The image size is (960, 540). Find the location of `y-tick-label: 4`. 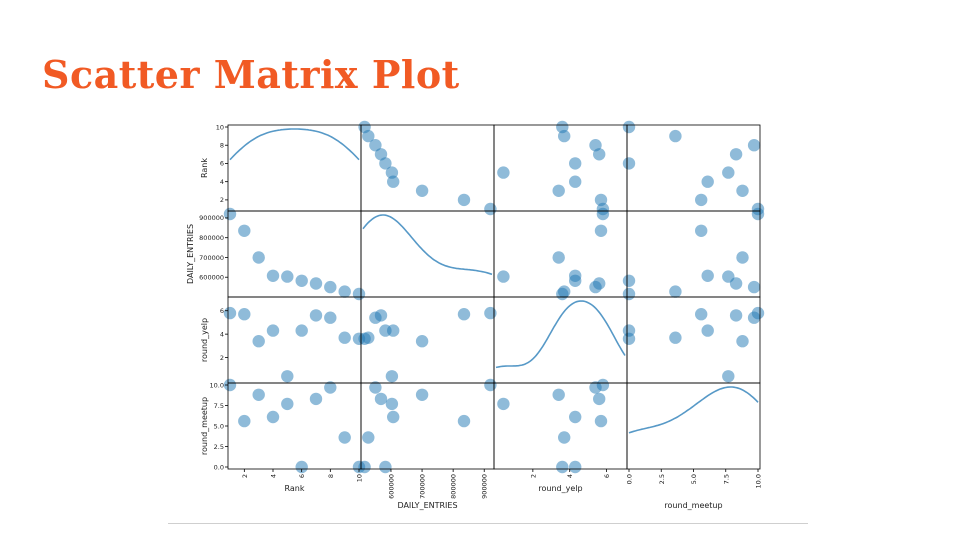

y-tick-label: 4 is located at coordinates (222, 334).